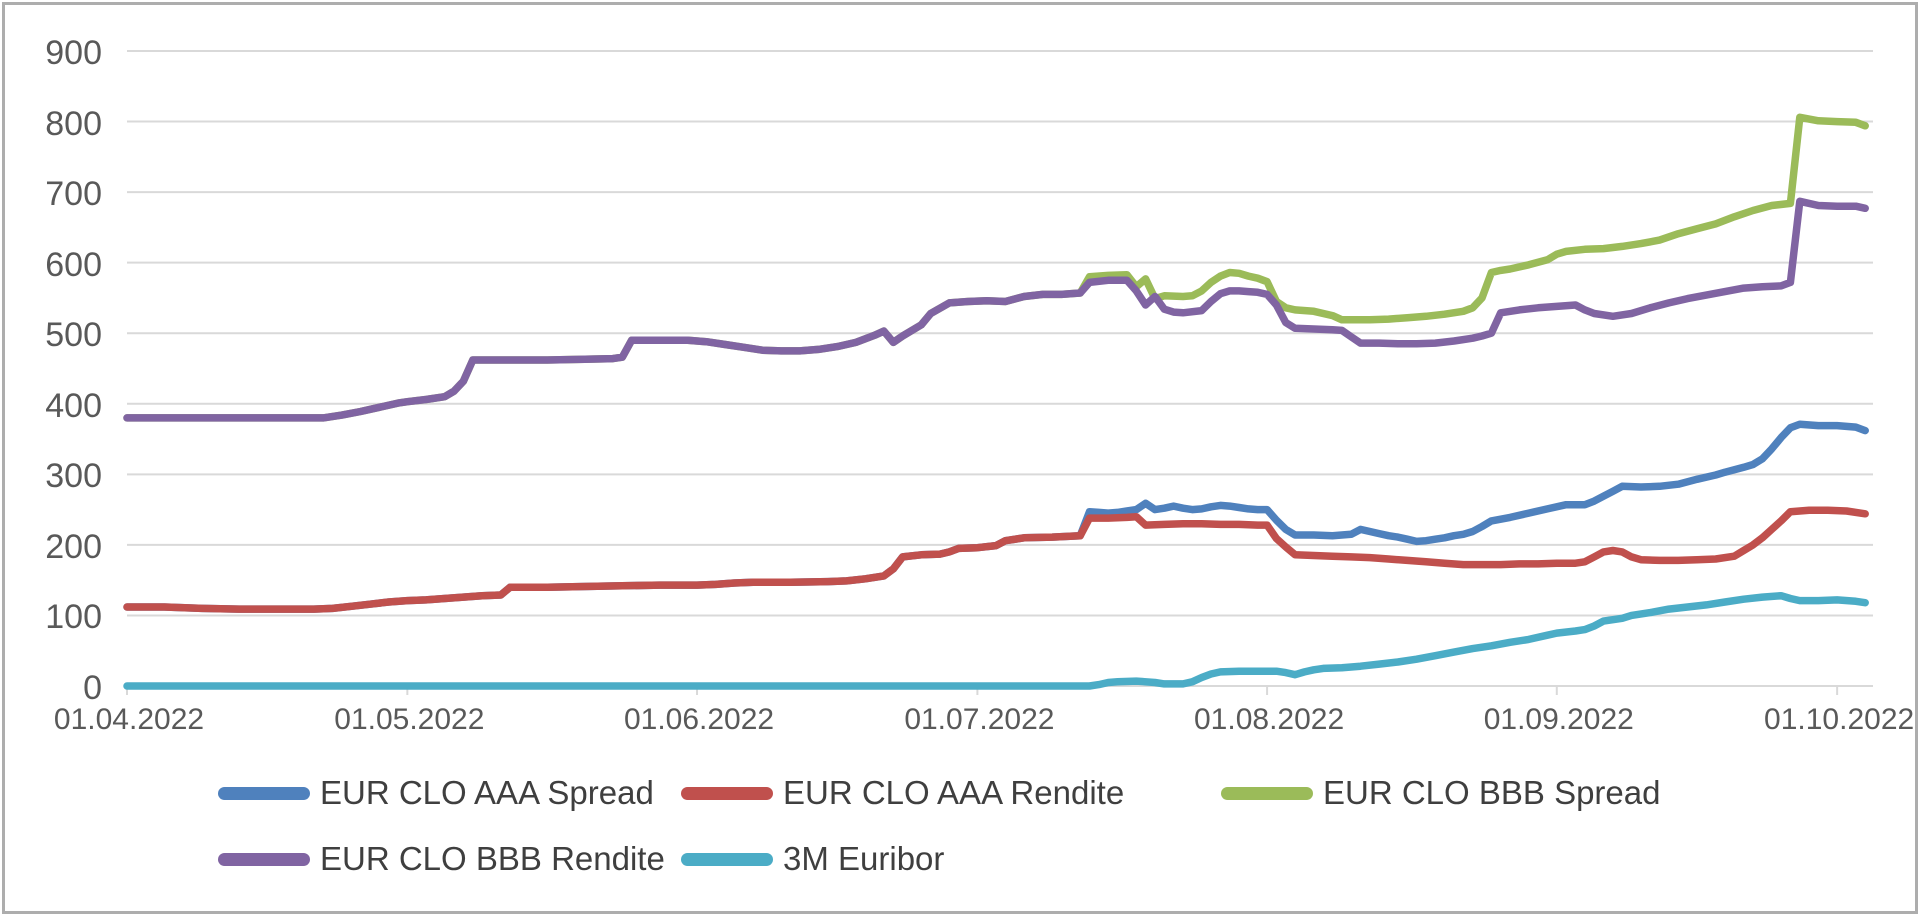  I want to click on x-axis-tick-label: 01.04.2022, so click(129, 719).